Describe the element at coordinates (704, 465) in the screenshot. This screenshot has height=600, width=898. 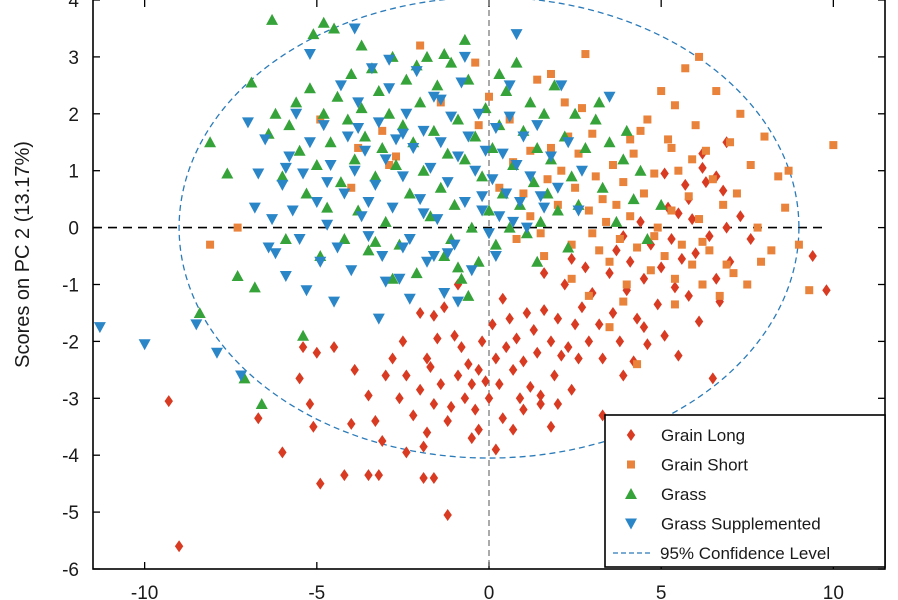
I see `legend-label: Grain Short` at that location.